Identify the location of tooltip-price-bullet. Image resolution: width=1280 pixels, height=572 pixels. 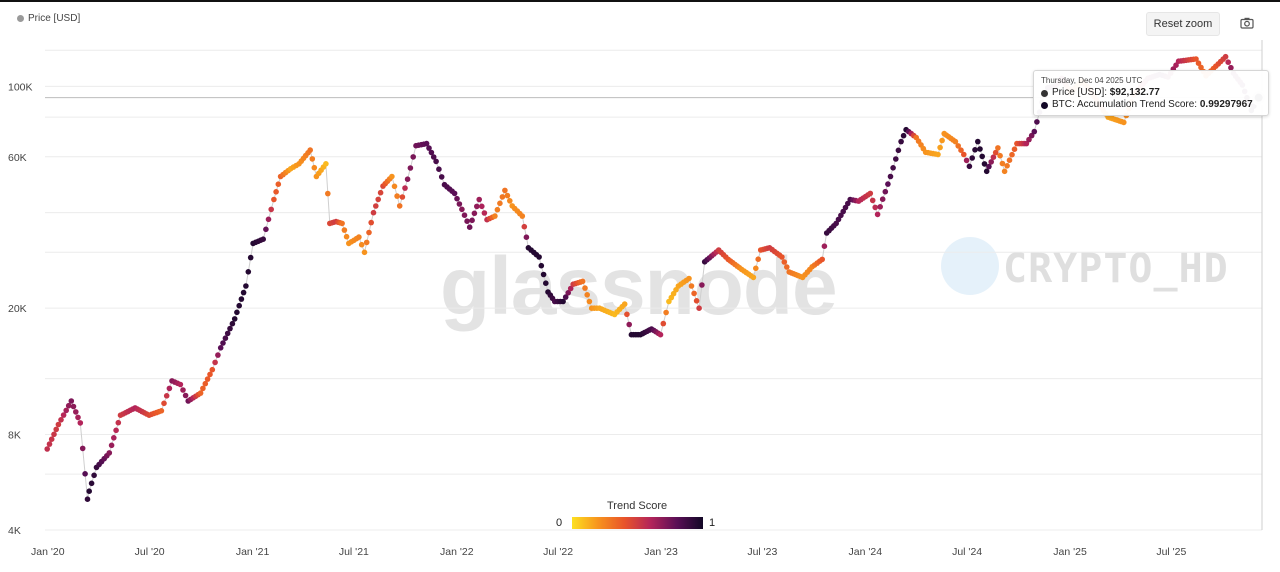
(1044, 93).